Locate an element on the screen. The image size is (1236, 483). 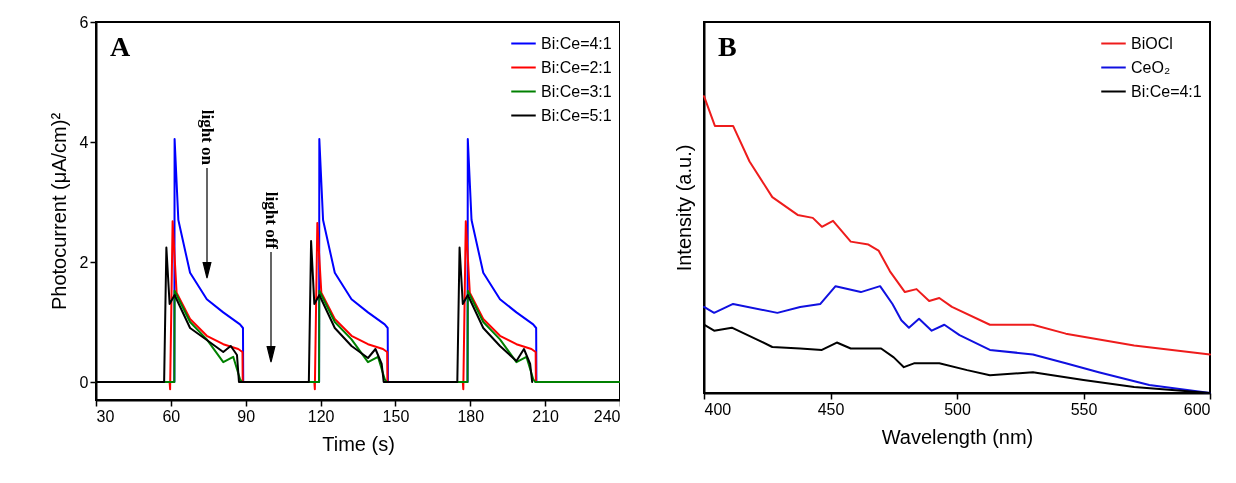
y-tick-label: 0 is located at coordinates (84, 382).